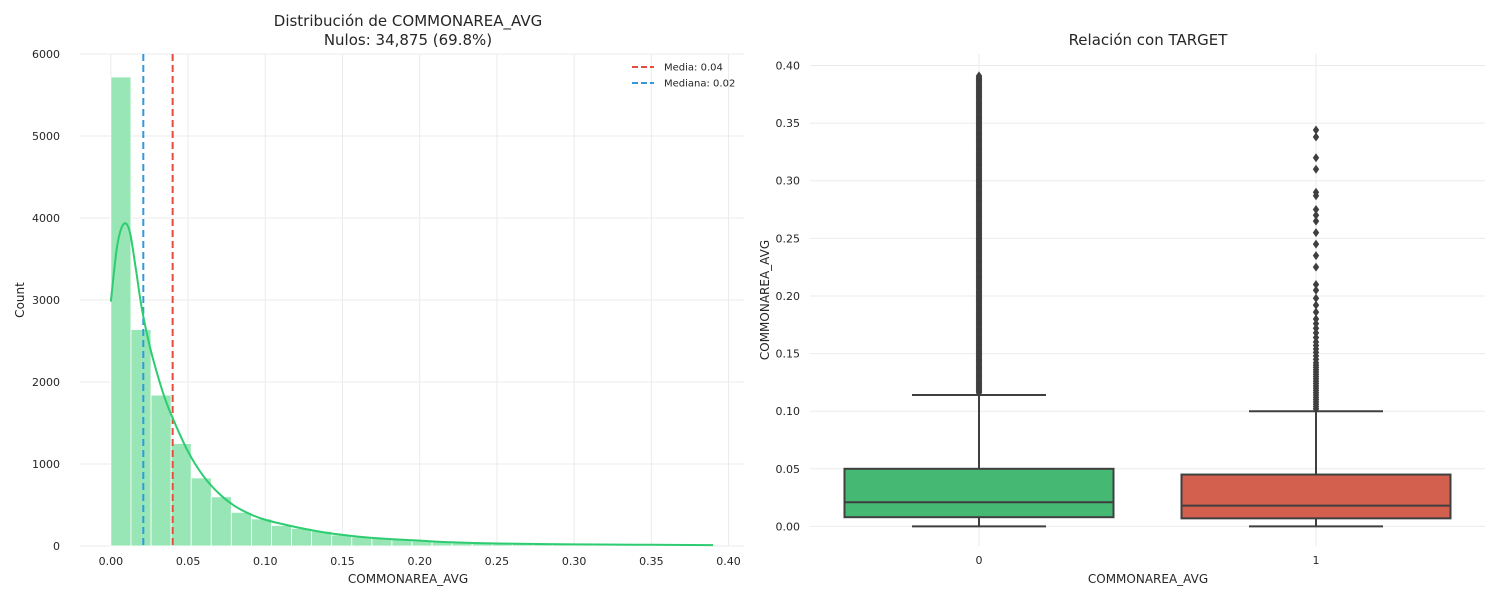 This screenshot has height=600, width=1500. Describe the element at coordinates (1149, 40) in the screenshot. I see `boxplot-title: Relación con TARGET` at that location.